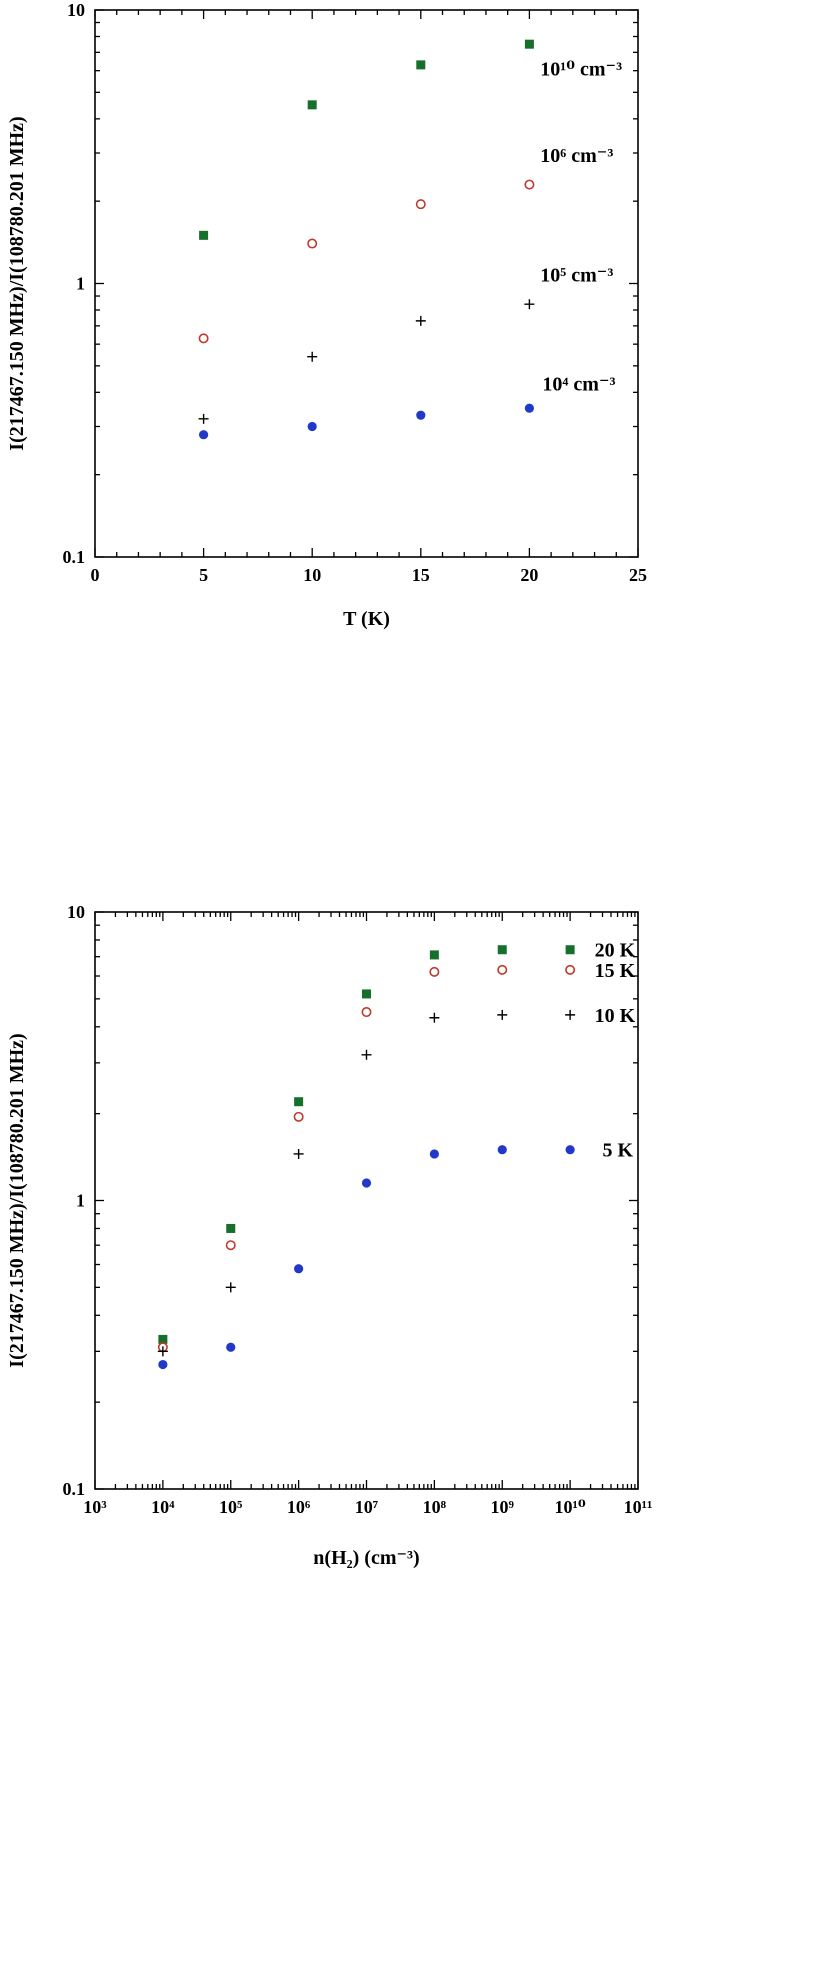 The height and width of the screenshot is (1978, 830). Describe the element at coordinates (435, 1507) in the screenshot. I see `x-tick-label: 10⁸` at that location.